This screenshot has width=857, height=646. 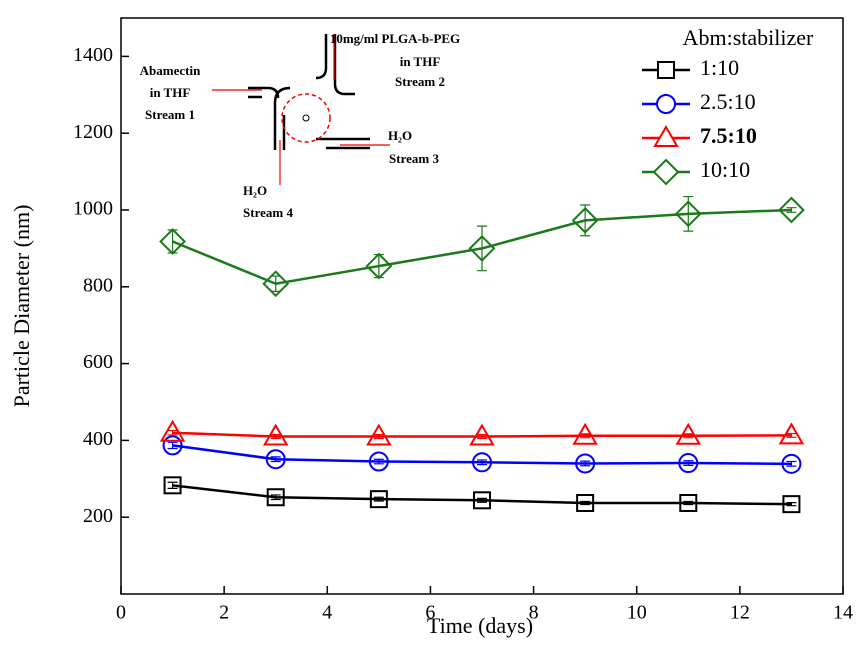 What do you see at coordinates (121, 613) in the screenshot?
I see `x-tick-label: 0` at bounding box center [121, 613].